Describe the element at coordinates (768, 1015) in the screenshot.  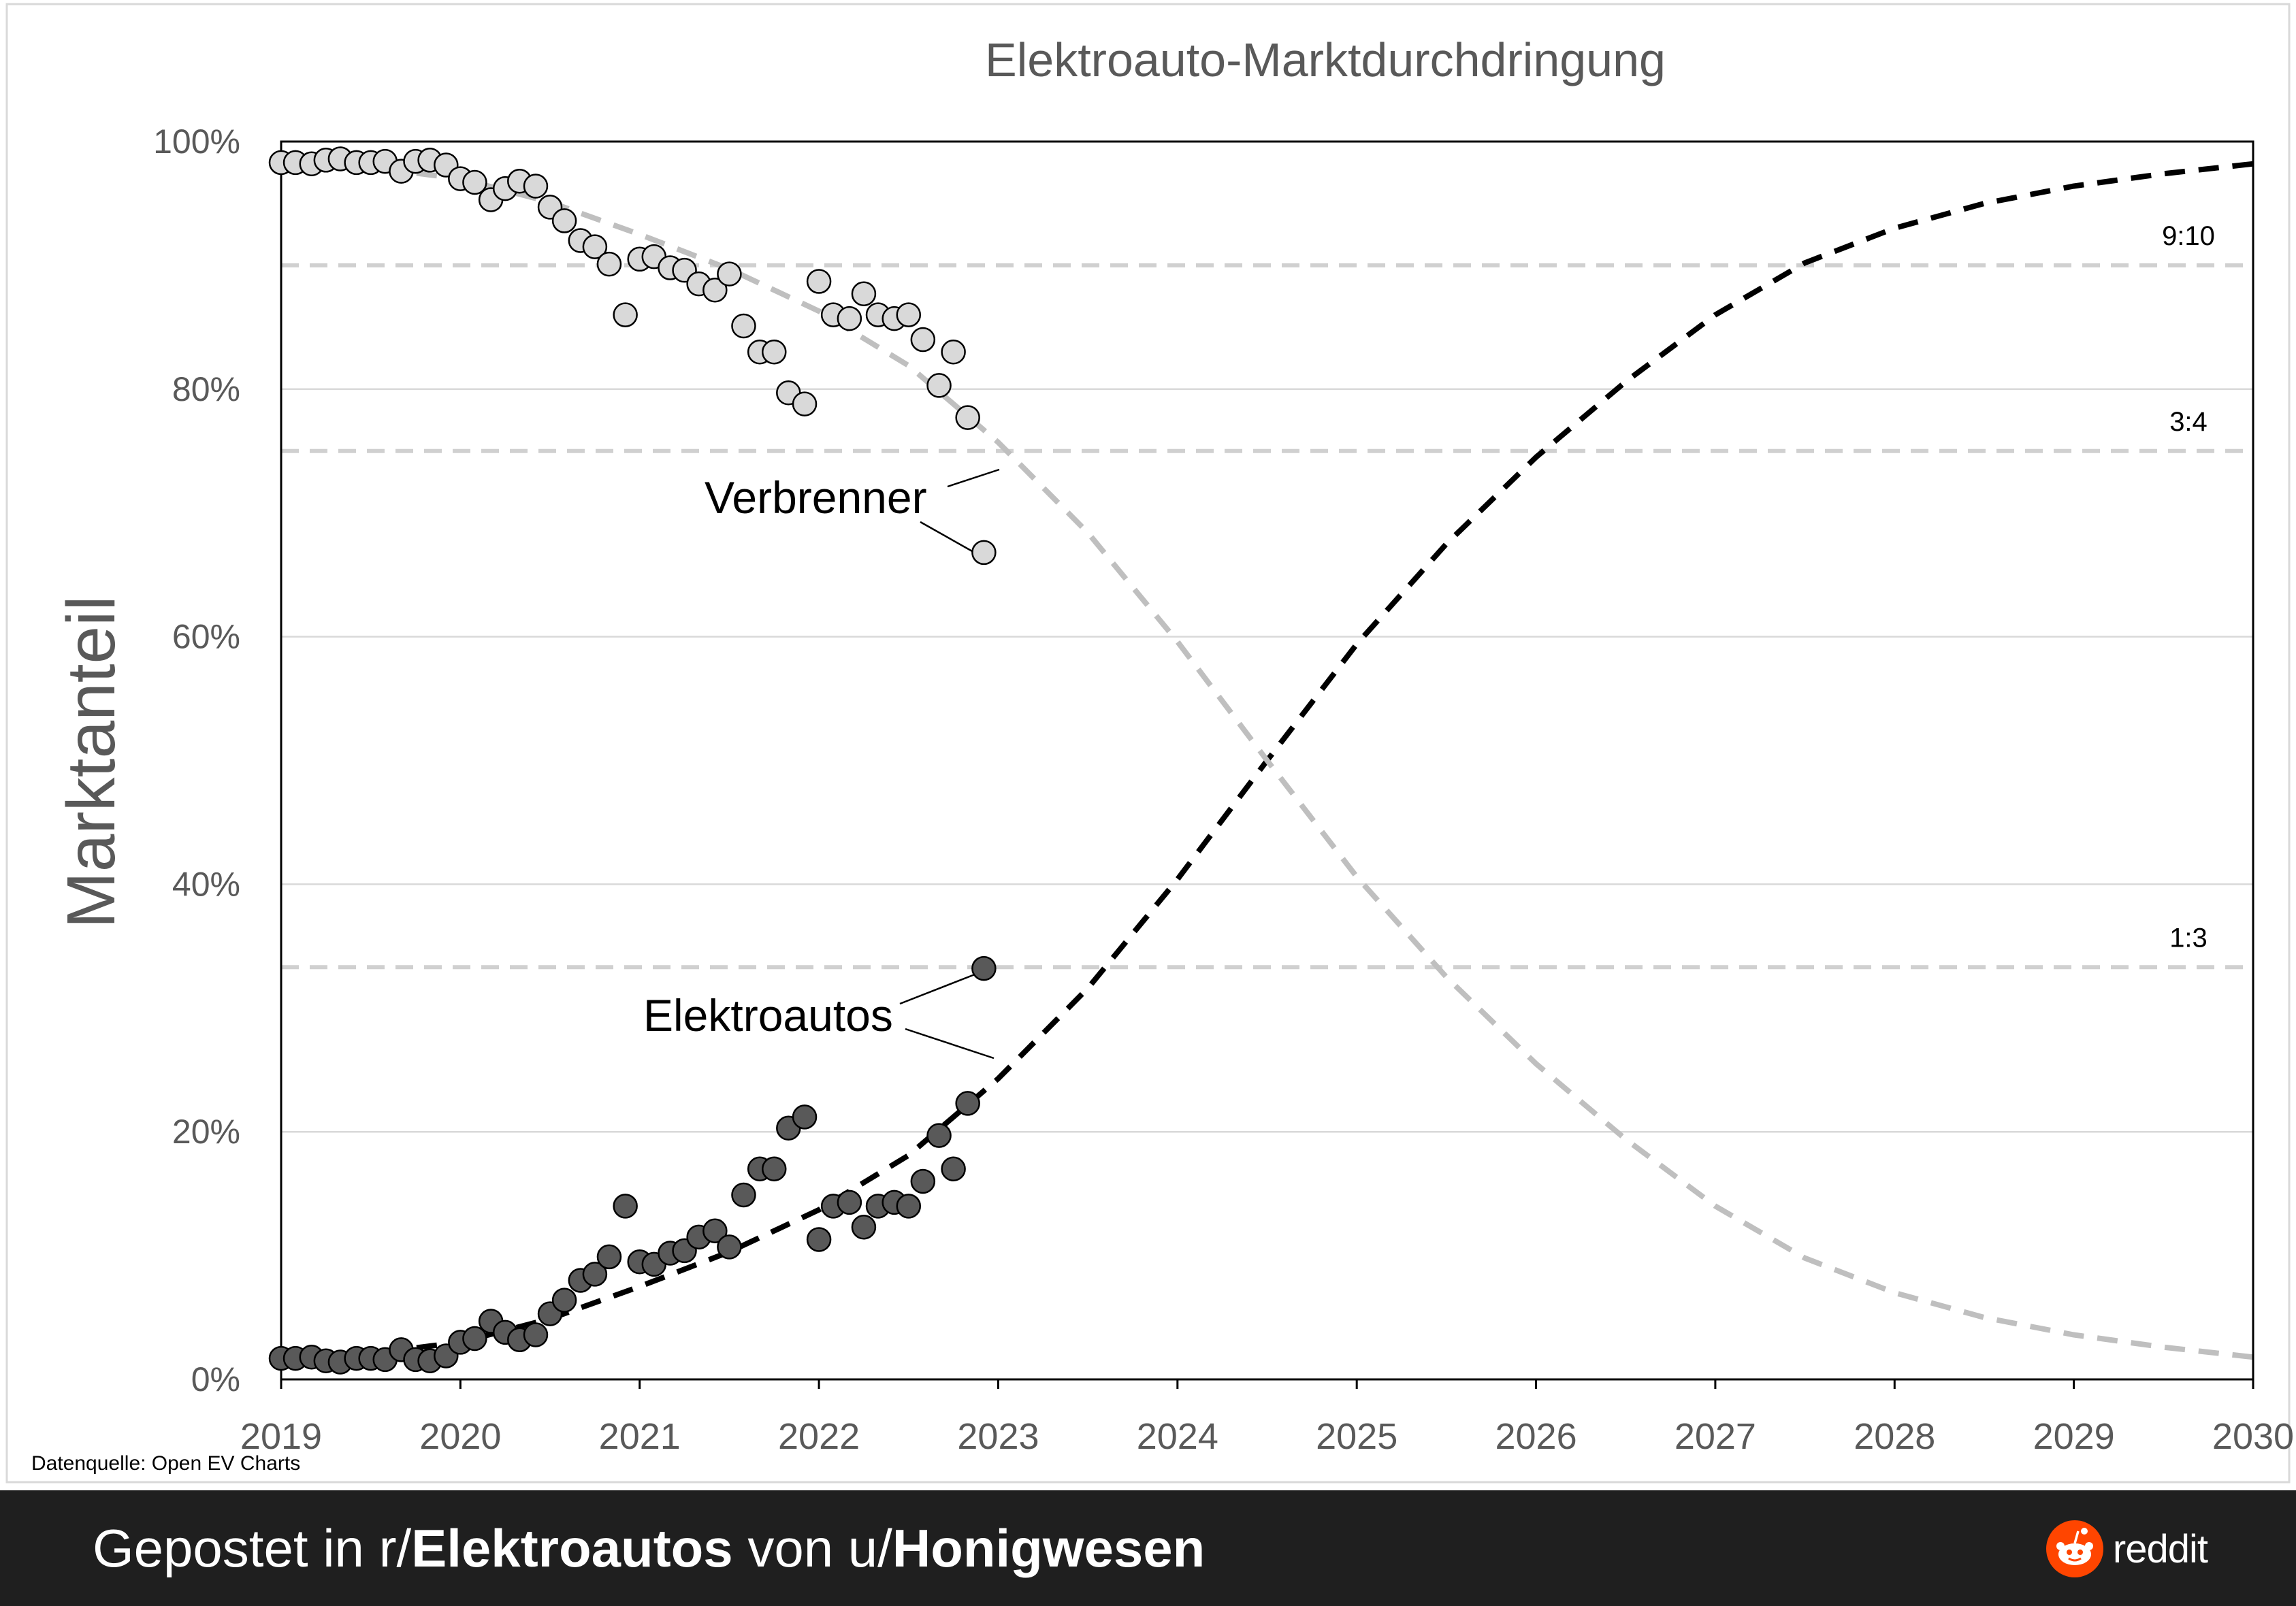
I see `annotation-elektroautos: Elektroautos` at that location.